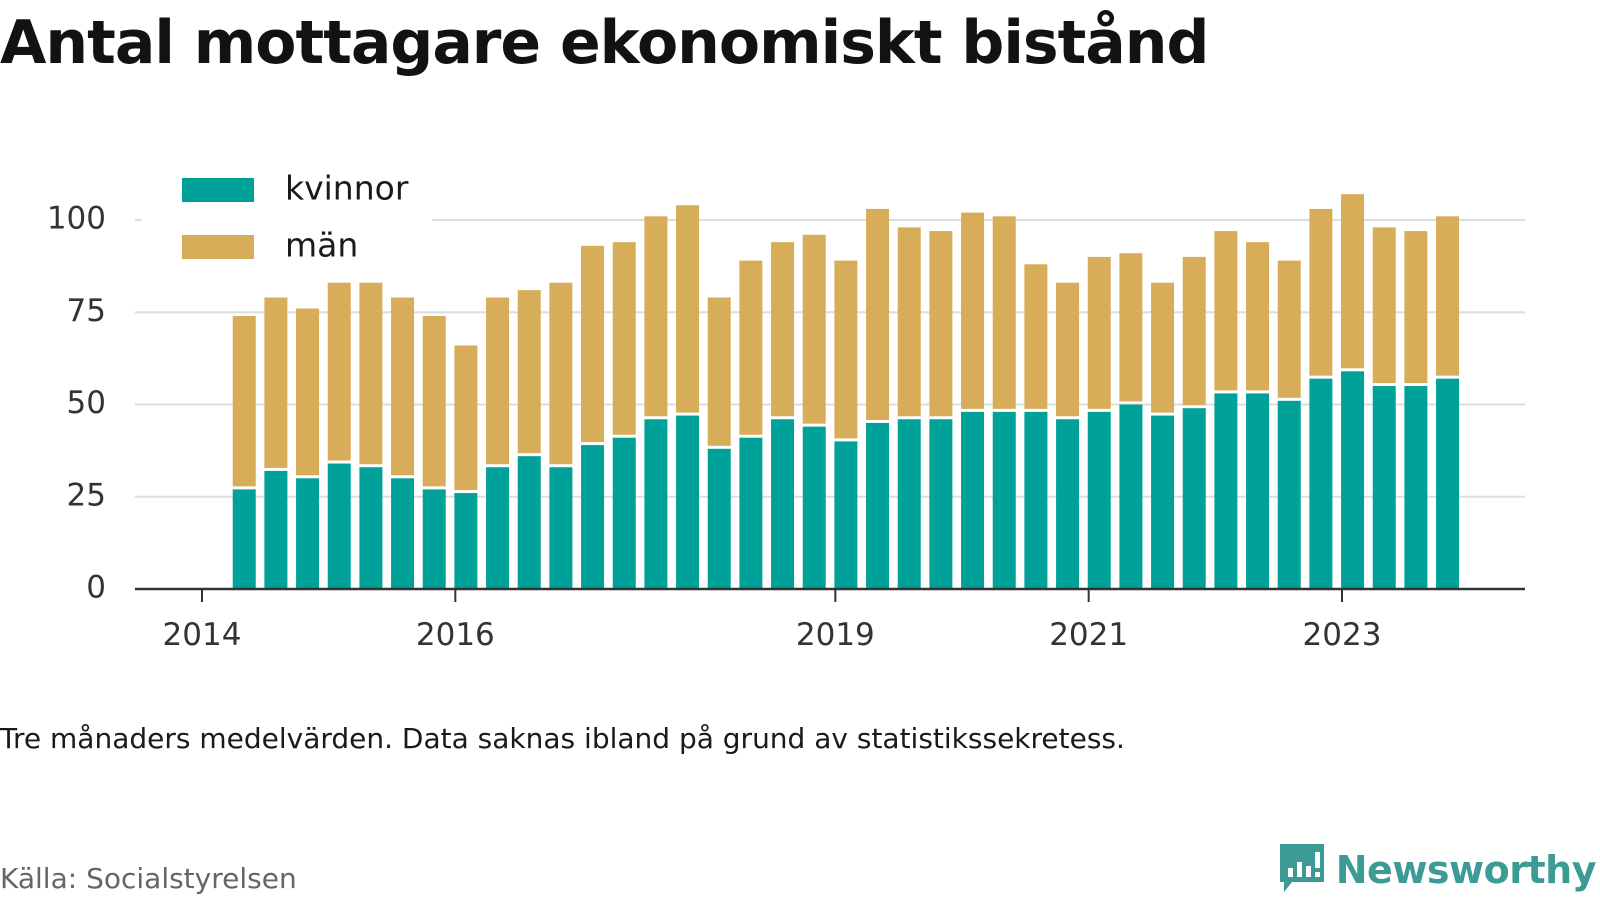 This screenshot has width=1600, height=900. I want to click on x-tick-label-2014: 2014, so click(202, 635).